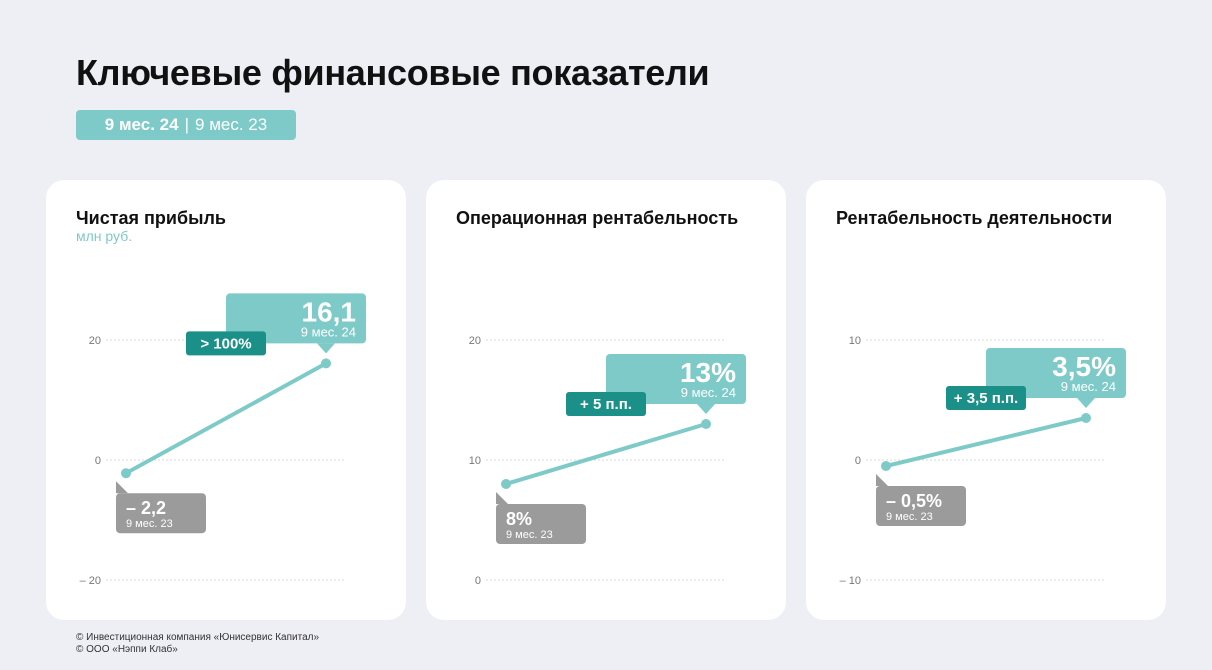 The height and width of the screenshot is (670, 1212). What do you see at coordinates (90, 581) in the screenshot?
I see `y-tick-label: – 20` at bounding box center [90, 581].